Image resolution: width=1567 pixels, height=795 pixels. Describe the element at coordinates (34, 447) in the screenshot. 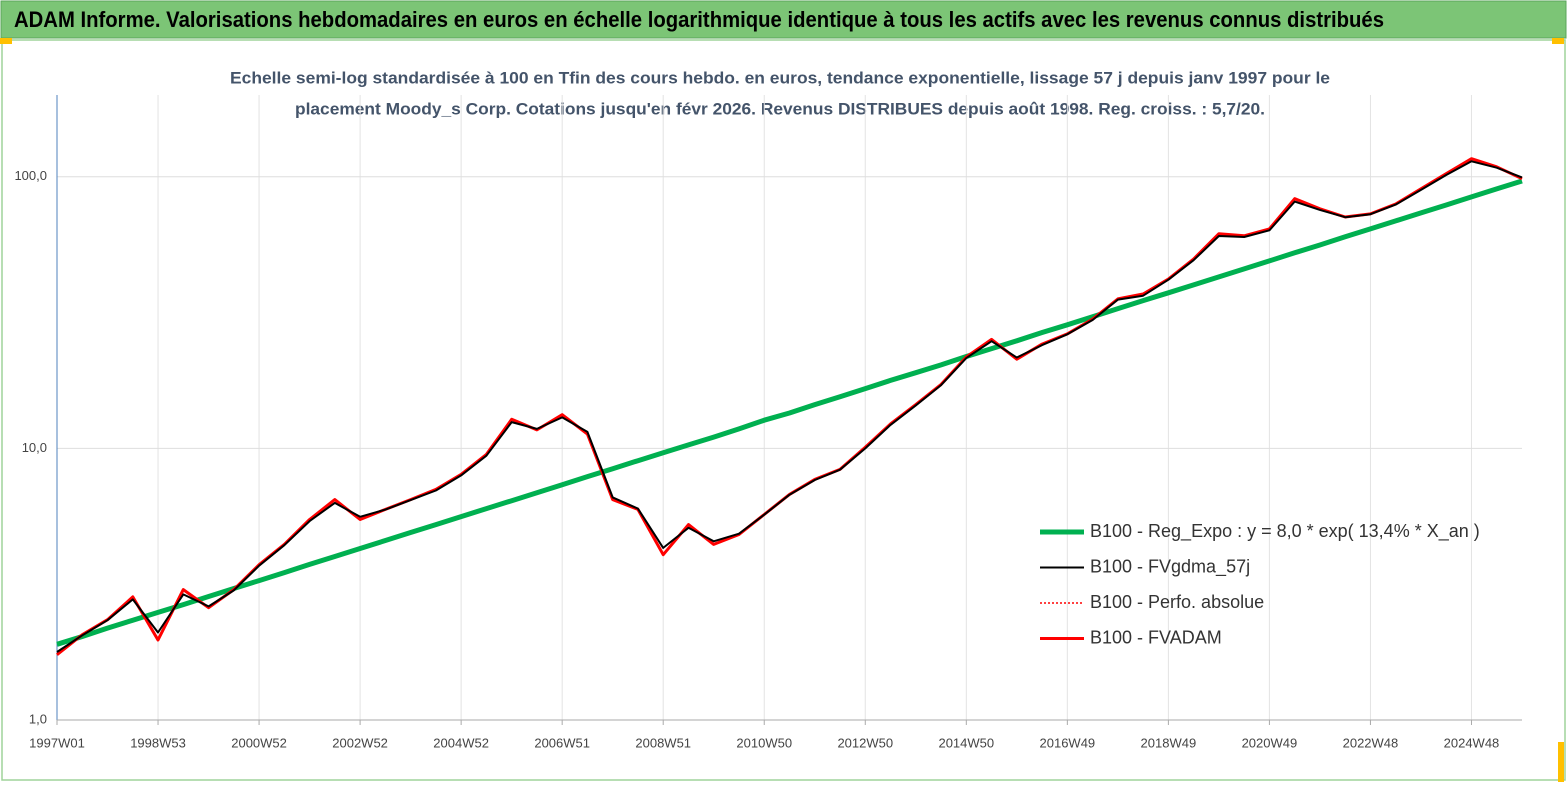

I see `y-tick-label: 10,0` at that location.